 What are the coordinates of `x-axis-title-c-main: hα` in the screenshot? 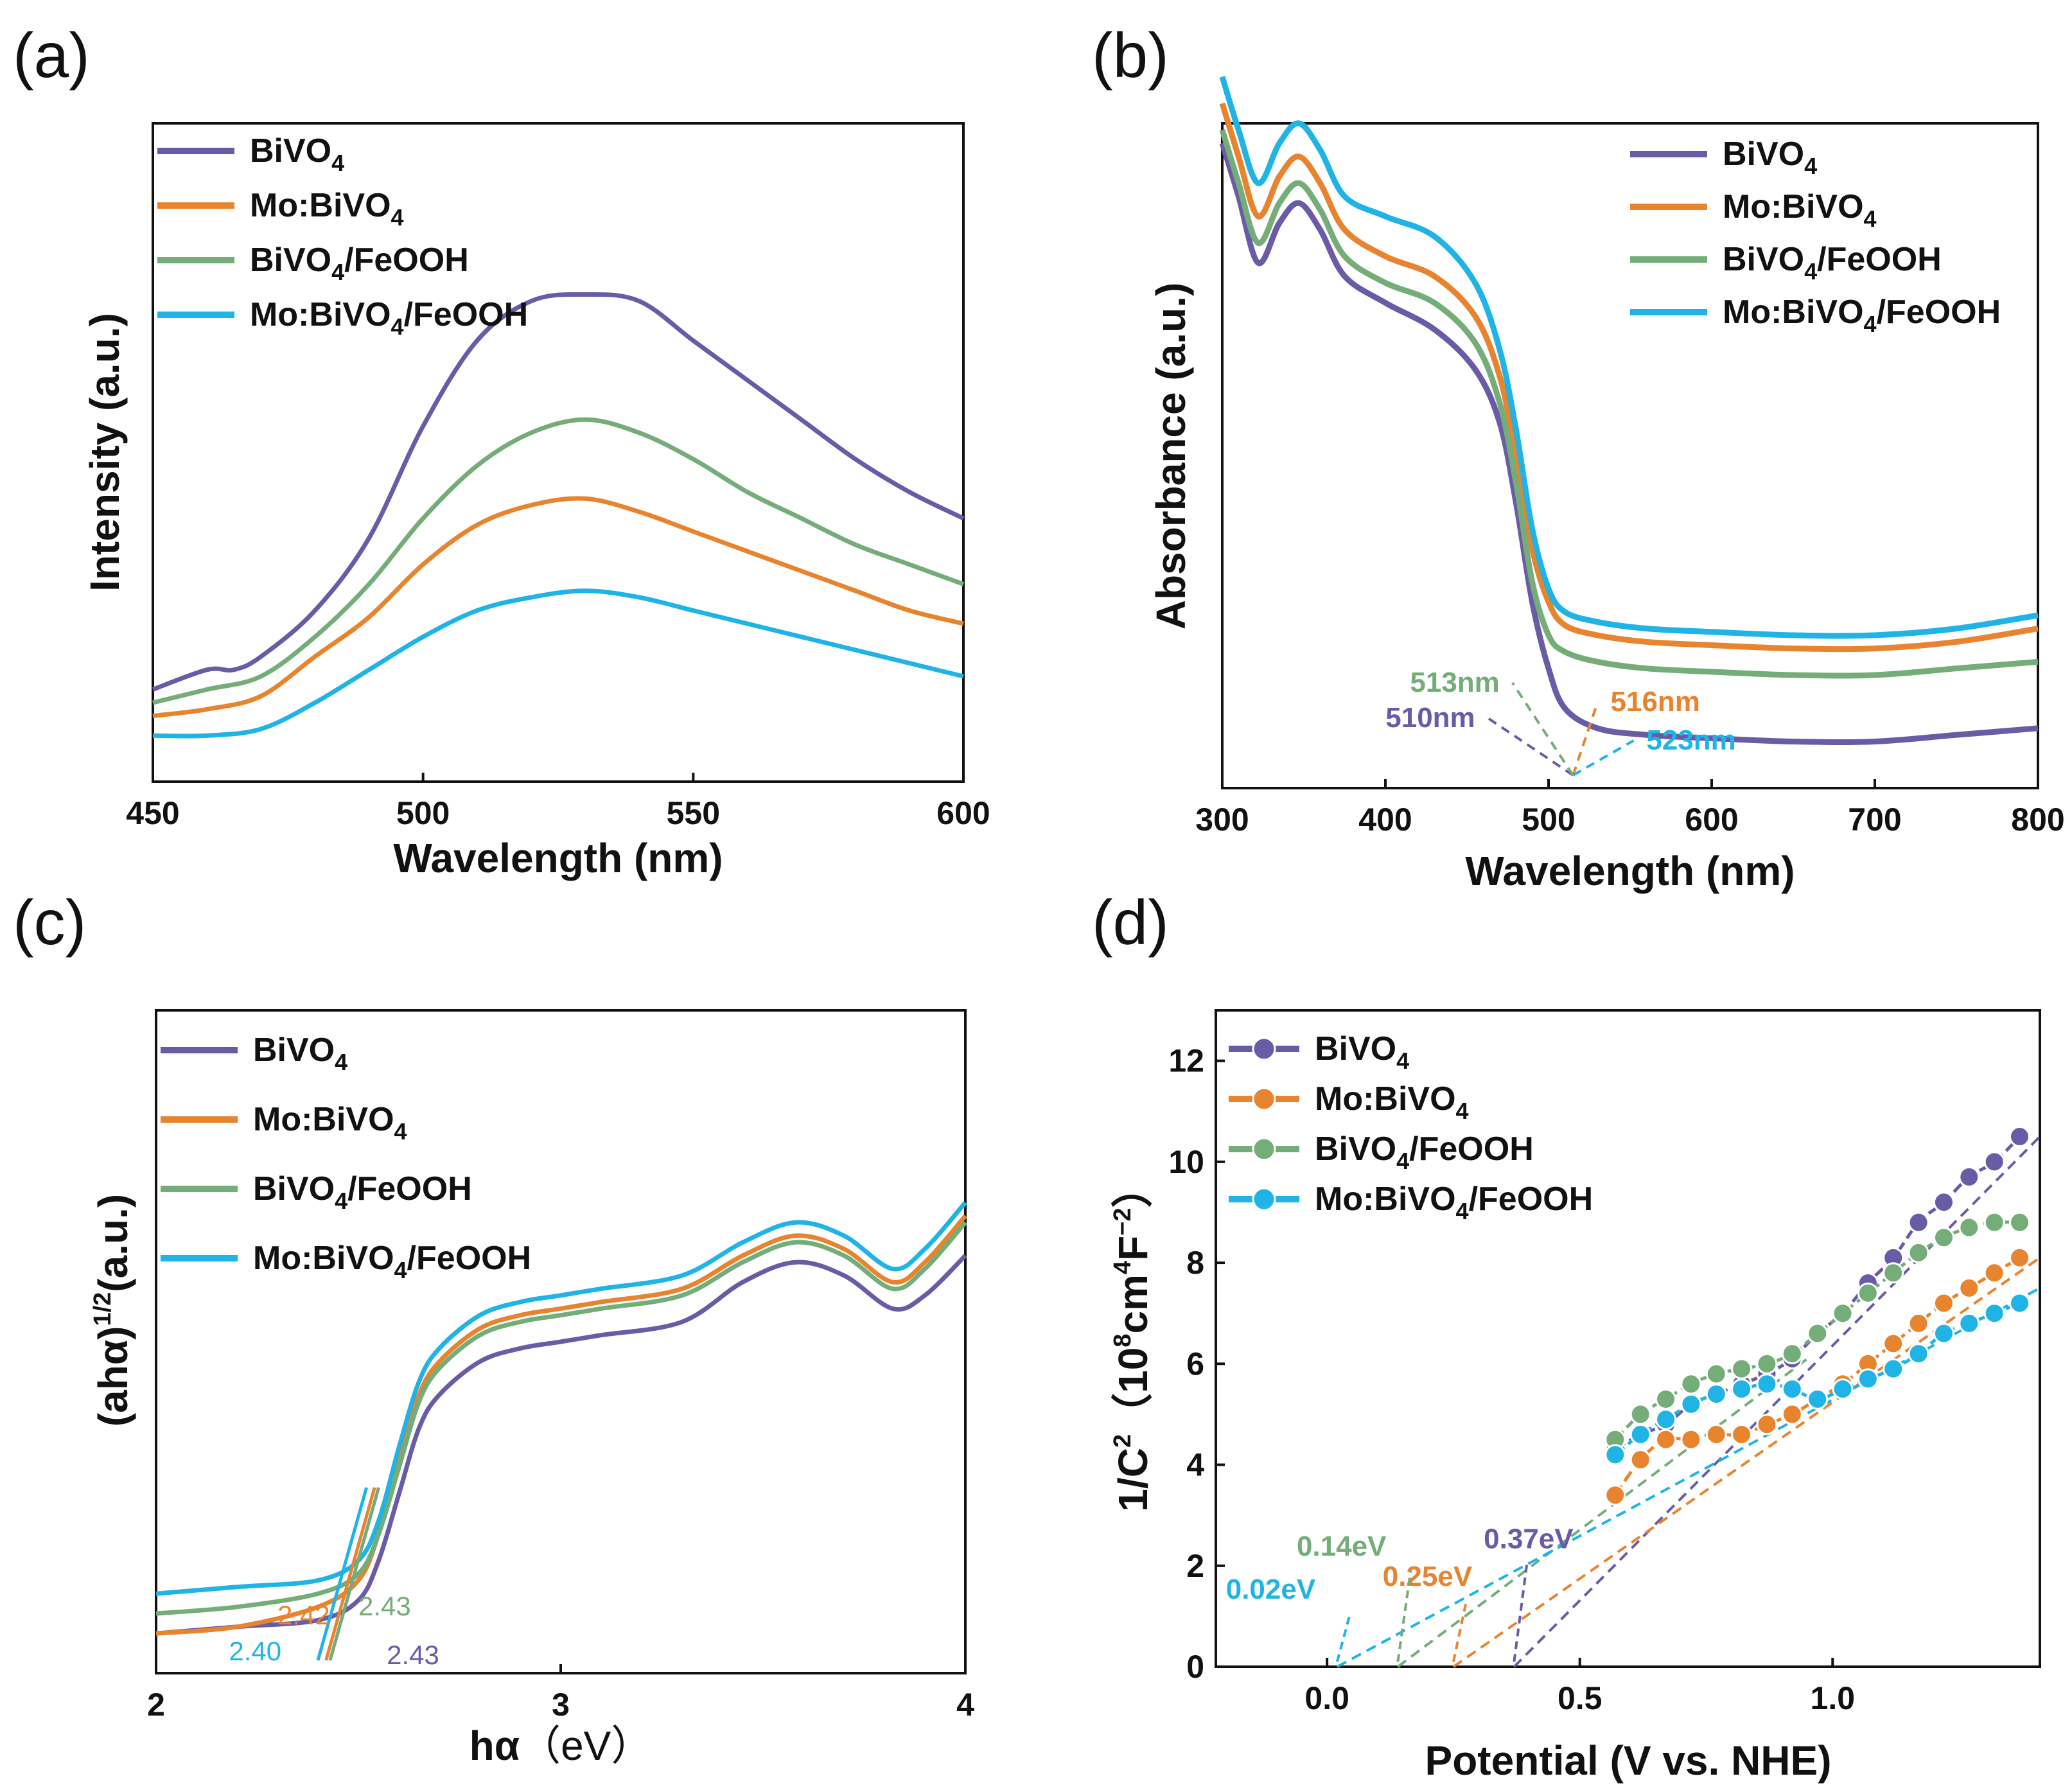 It's located at (495, 1746).